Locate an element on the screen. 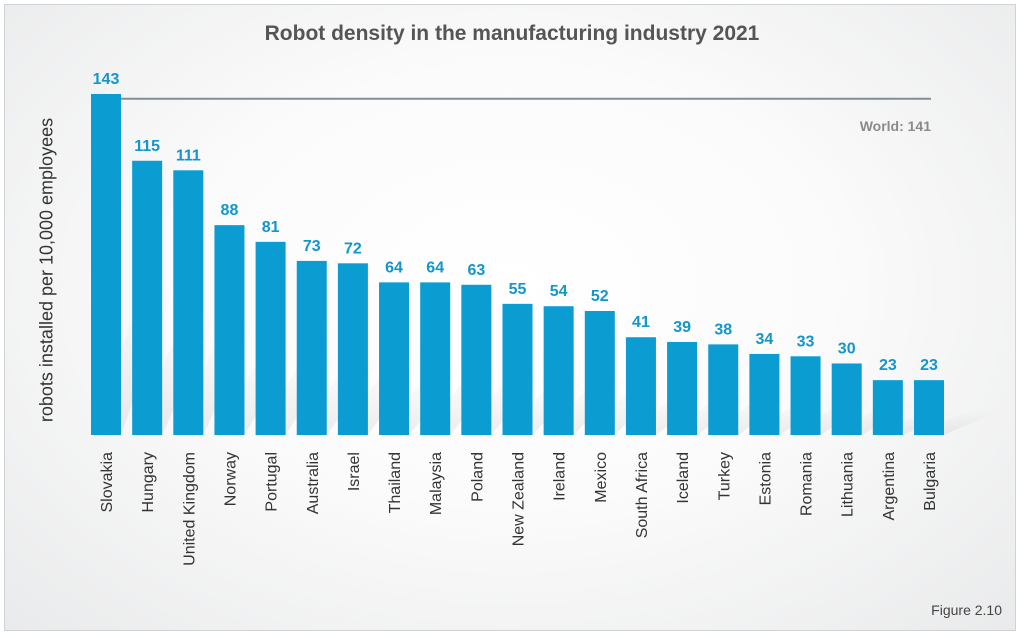 The image size is (1024, 638). value-label-ireland: 54 is located at coordinates (559, 291).